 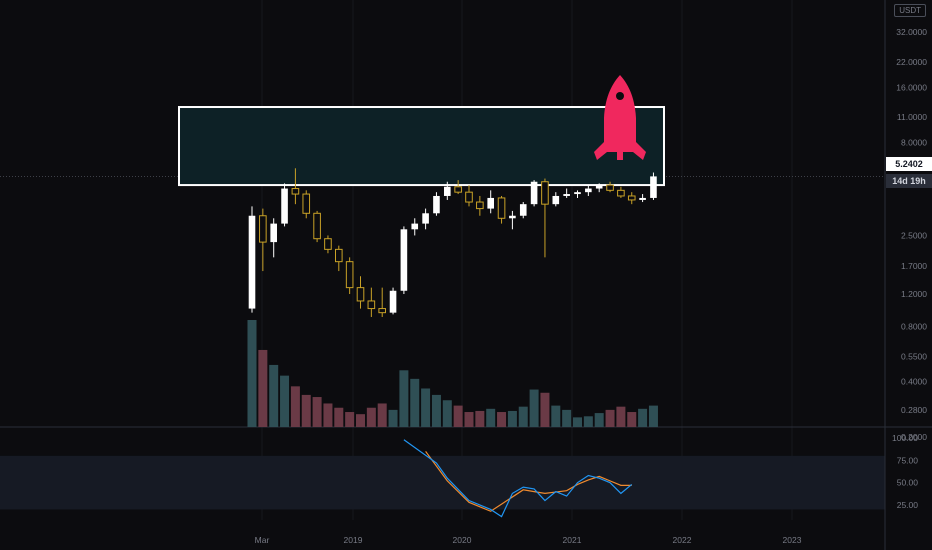 I want to click on price-tick-label: 32.0000, so click(x=911, y=32).